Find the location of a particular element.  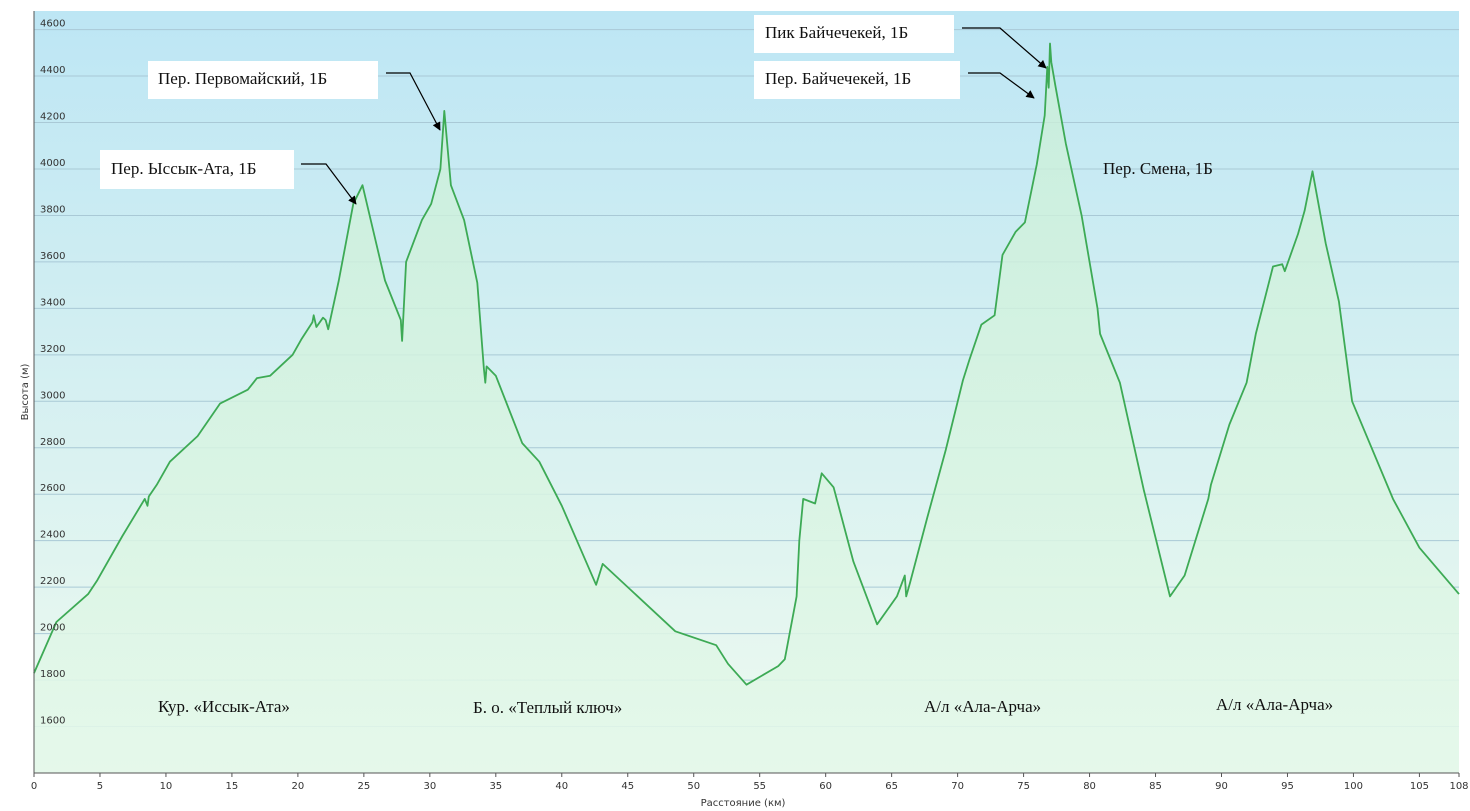

y-tick-label: 2600 is located at coordinates (52, 488).